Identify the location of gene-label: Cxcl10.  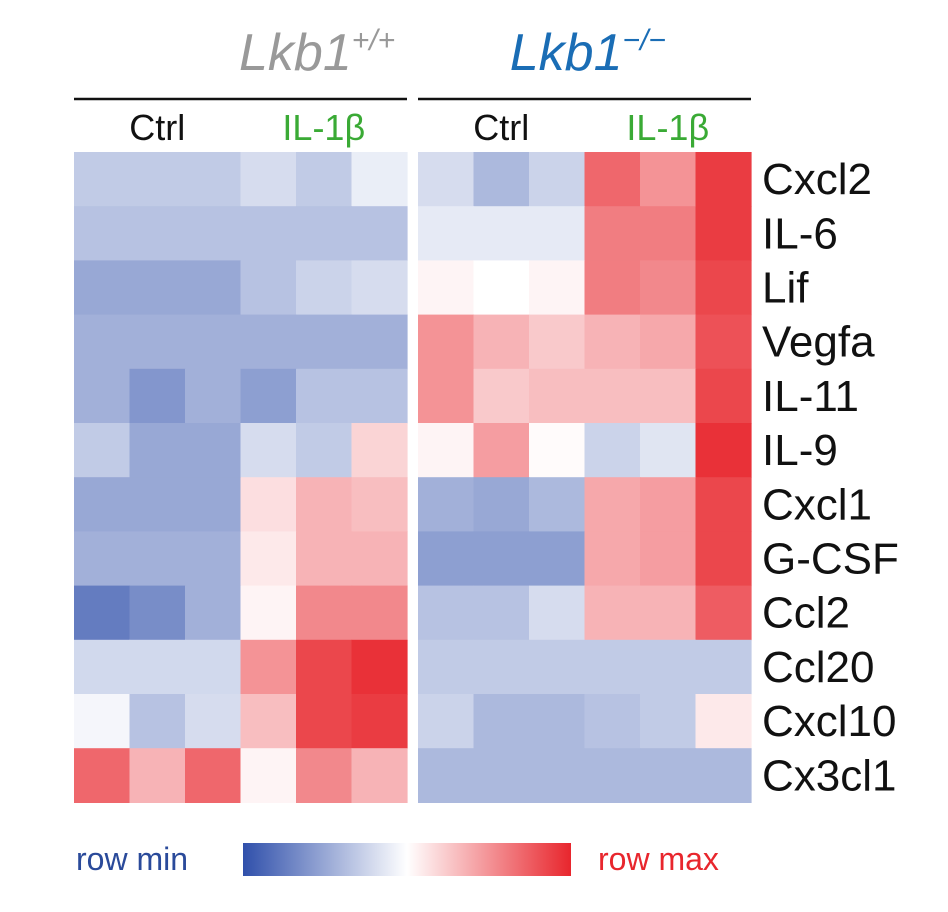
(829, 721).